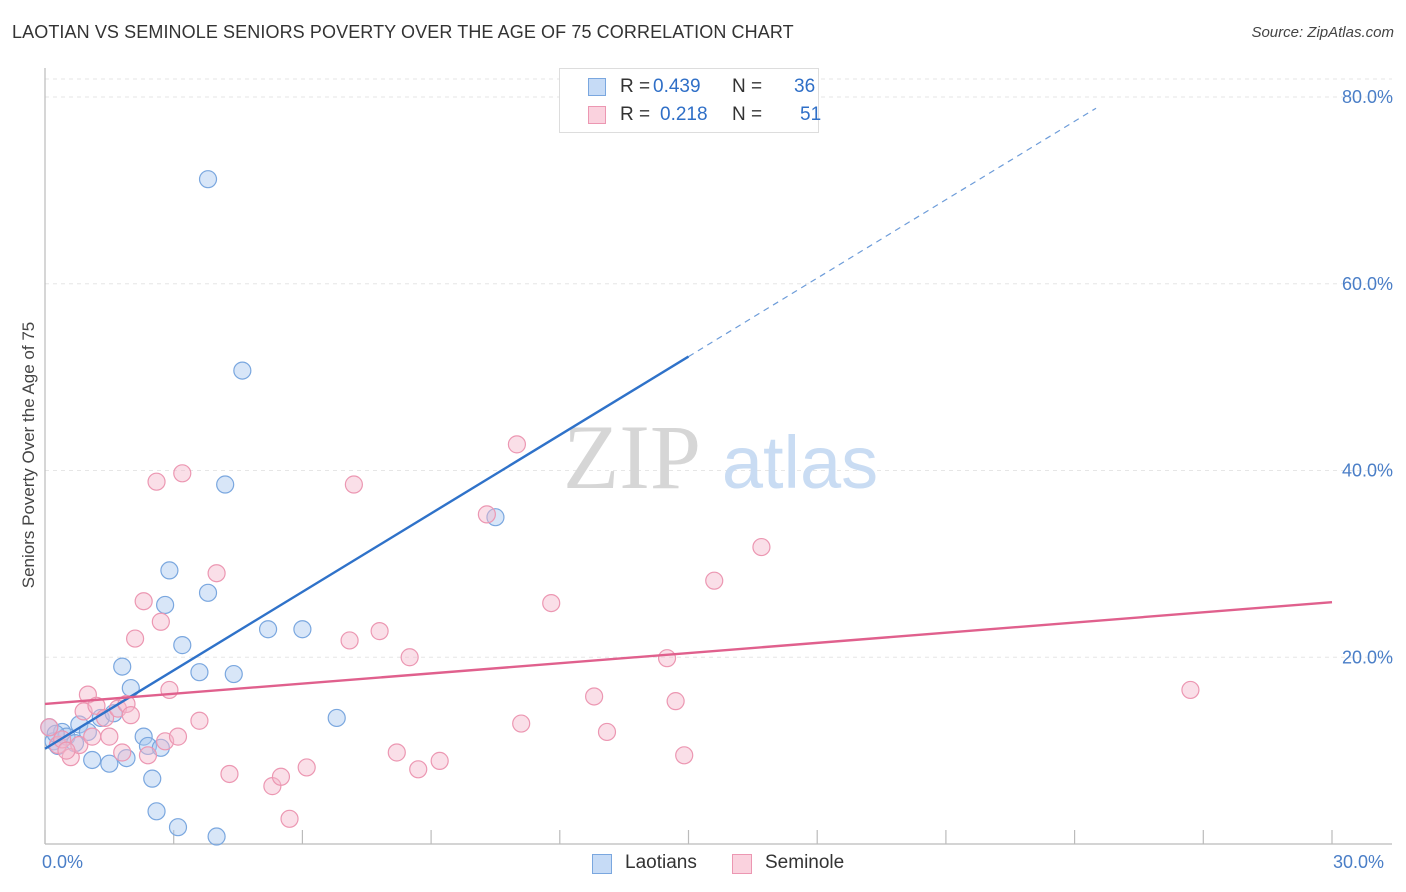  What do you see at coordinates (1367, 471) in the screenshot?
I see `y-tick-label: 40.0%` at bounding box center [1367, 471].